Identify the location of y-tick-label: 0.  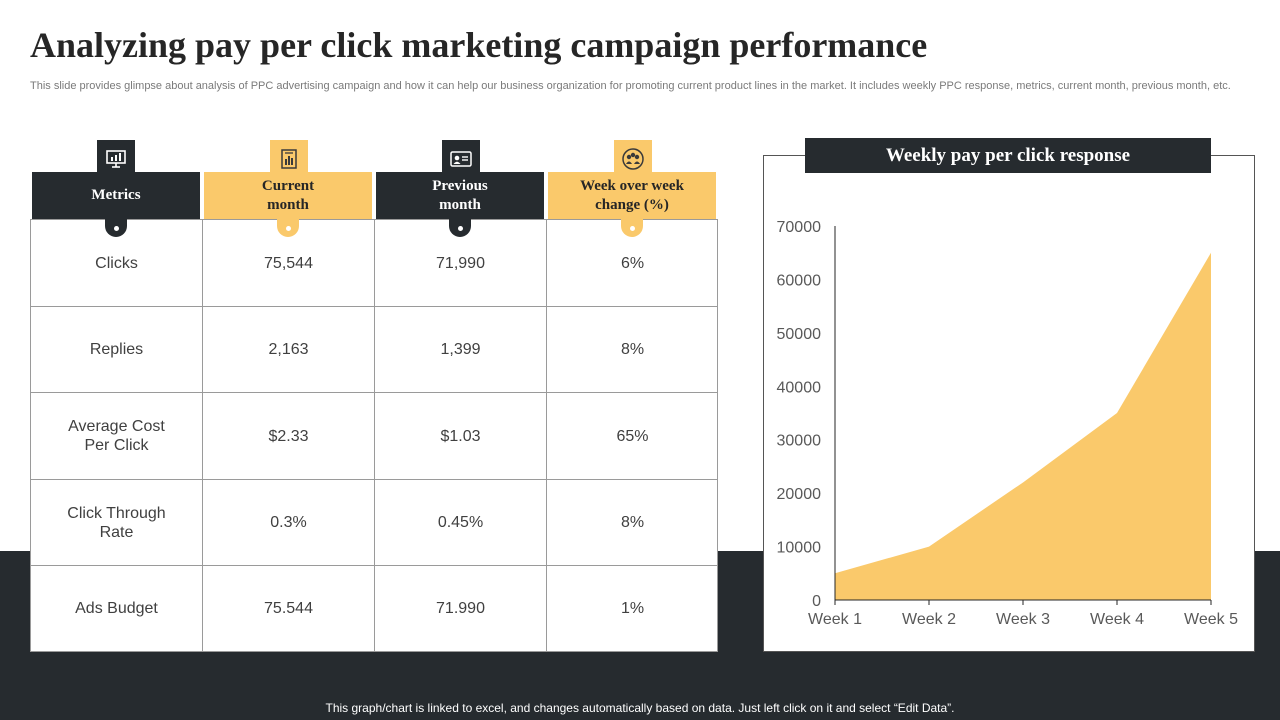
(816, 601).